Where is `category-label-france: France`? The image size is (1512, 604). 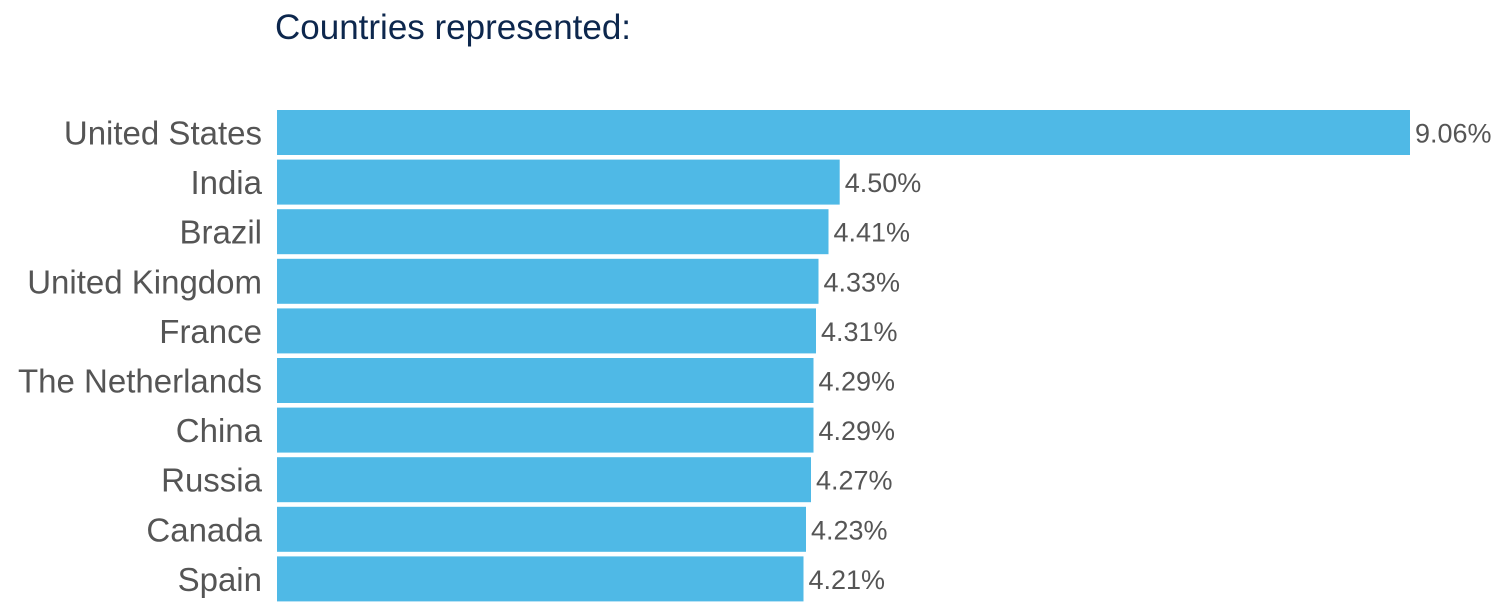
category-label-france: France is located at coordinates (210, 331).